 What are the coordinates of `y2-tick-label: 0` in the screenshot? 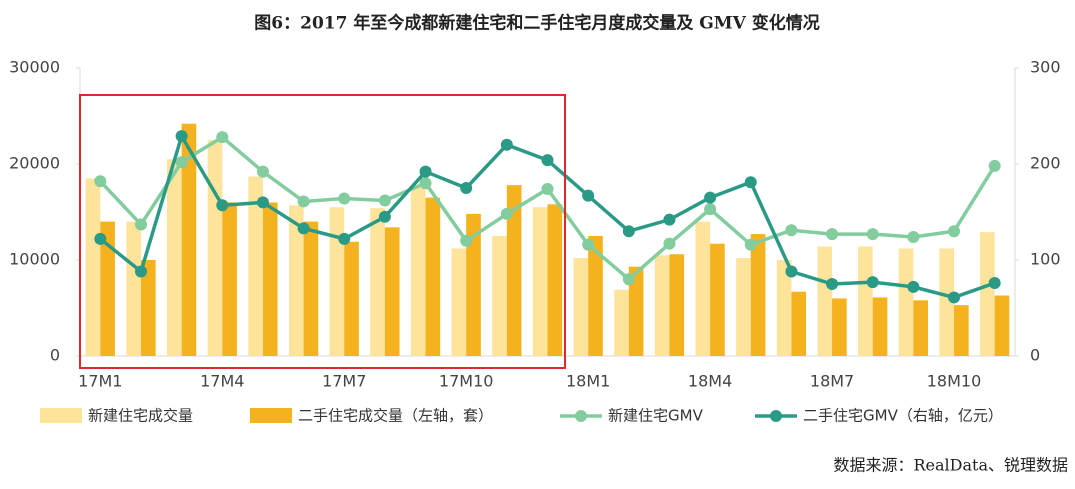 It's located at (1035, 355).